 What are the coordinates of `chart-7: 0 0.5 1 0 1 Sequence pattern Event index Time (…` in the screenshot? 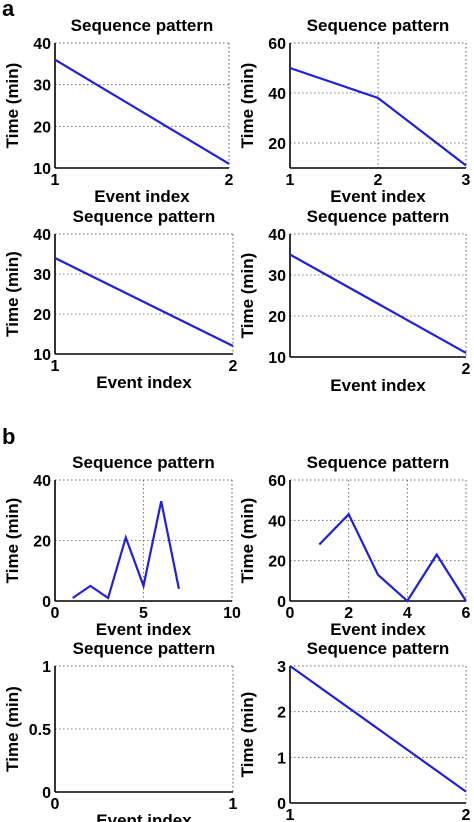 It's located at (120, 730).